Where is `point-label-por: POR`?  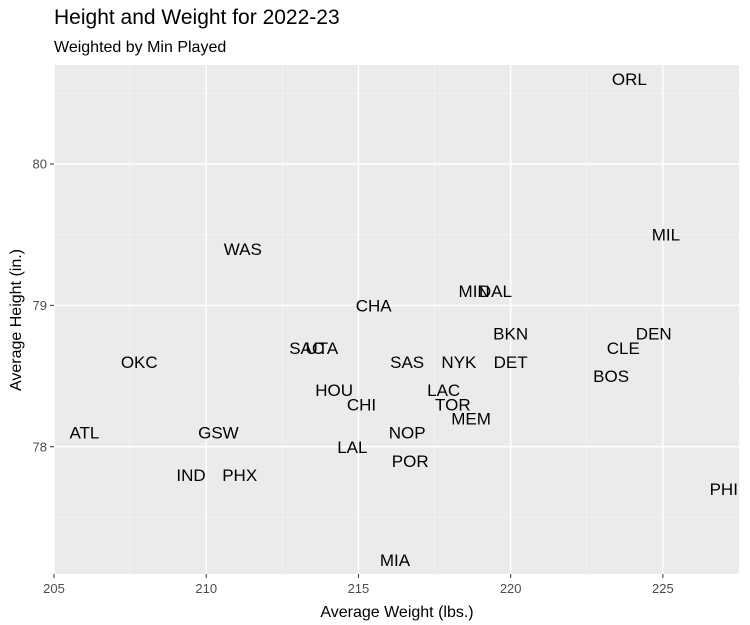
point-label-por: POR is located at coordinates (410, 461).